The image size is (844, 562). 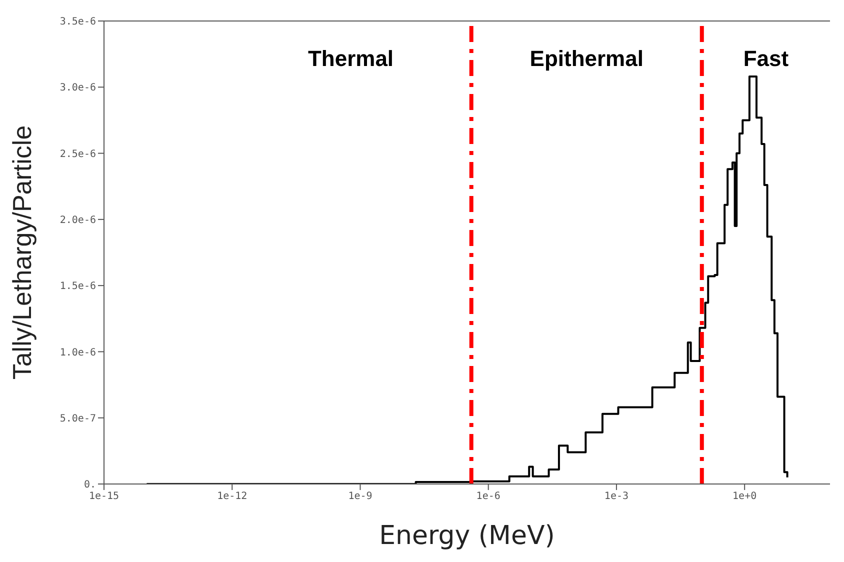 What do you see at coordinates (78, 88) in the screenshot?
I see `y-tick-label: 3.0e-6` at bounding box center [78, 88].